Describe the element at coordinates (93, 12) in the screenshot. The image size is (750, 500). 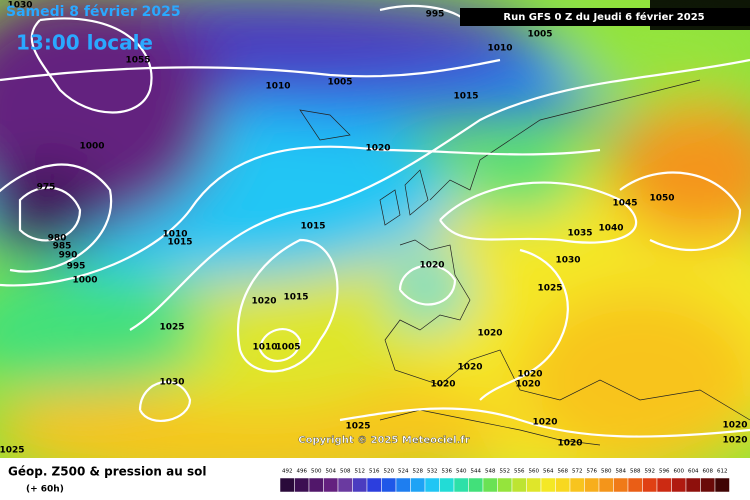
I see `map-date: Samedi 8 février 2025` at that location.